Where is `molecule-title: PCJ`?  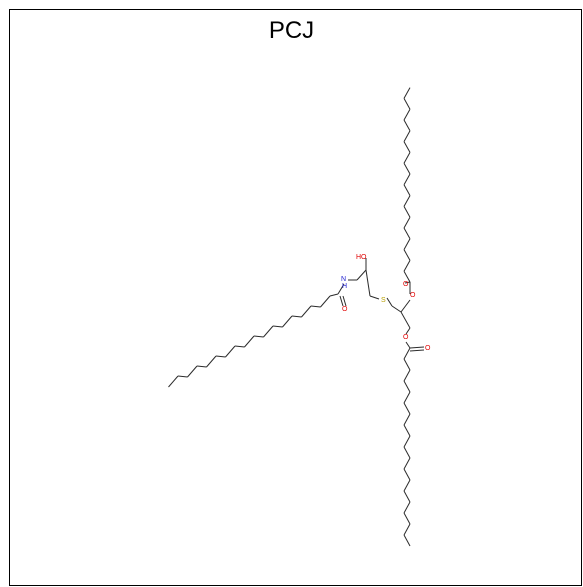
molecule-title: PCJ is located at coordinates (291, 30).